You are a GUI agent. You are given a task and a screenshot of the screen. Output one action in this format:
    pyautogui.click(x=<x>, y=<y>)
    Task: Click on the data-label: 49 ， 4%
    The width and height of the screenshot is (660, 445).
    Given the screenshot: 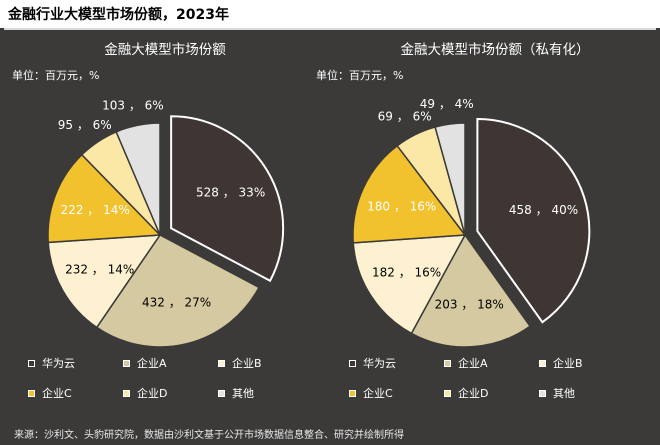 What is the action you would take?
    pyautogui.click(x=447, y=104)
    